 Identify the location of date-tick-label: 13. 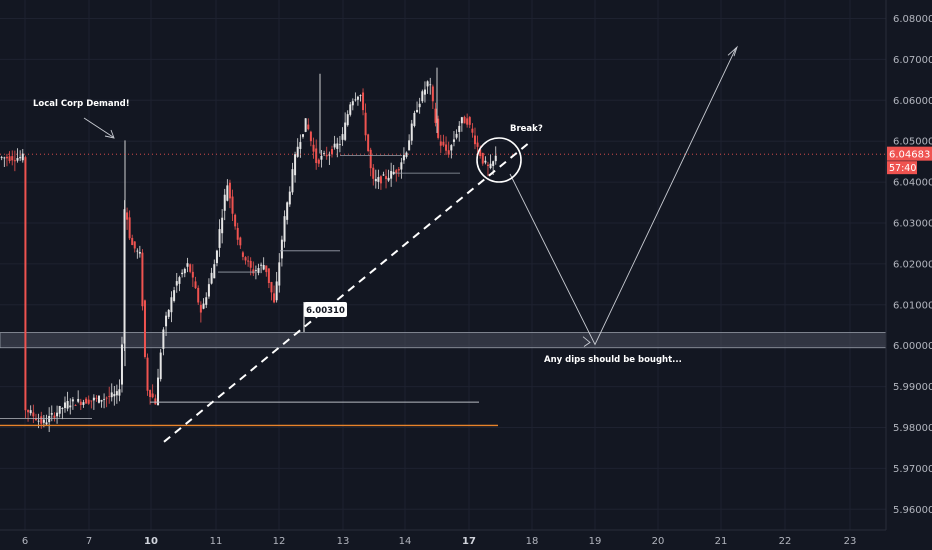
(343, 541).